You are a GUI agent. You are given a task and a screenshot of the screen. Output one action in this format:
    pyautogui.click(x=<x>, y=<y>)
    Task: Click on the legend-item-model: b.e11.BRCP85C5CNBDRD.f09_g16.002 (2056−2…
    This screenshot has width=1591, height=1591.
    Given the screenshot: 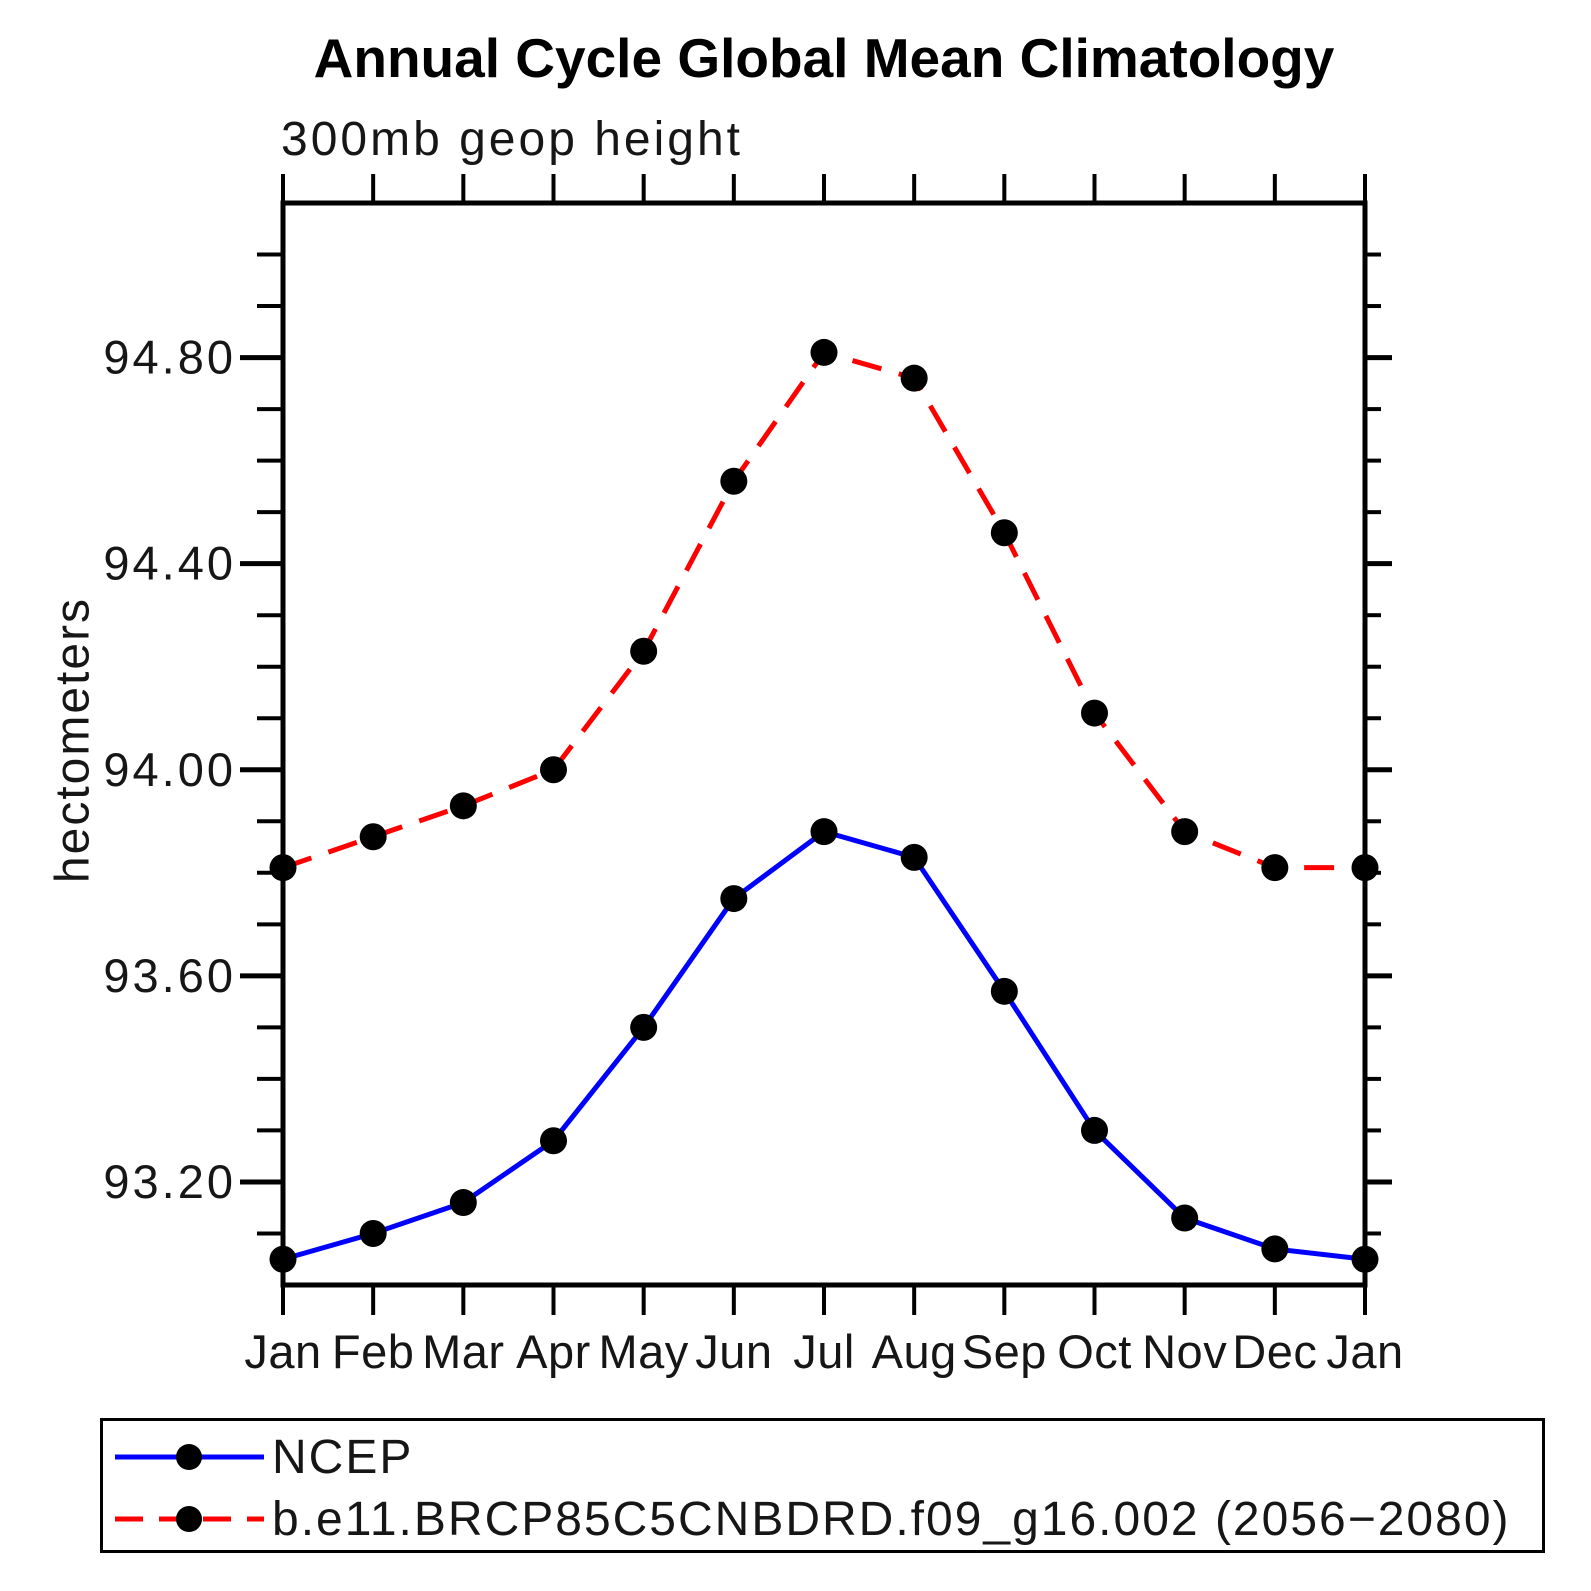 What is the action you would take?
    pyautogui.click(x=826, y=1519)
    